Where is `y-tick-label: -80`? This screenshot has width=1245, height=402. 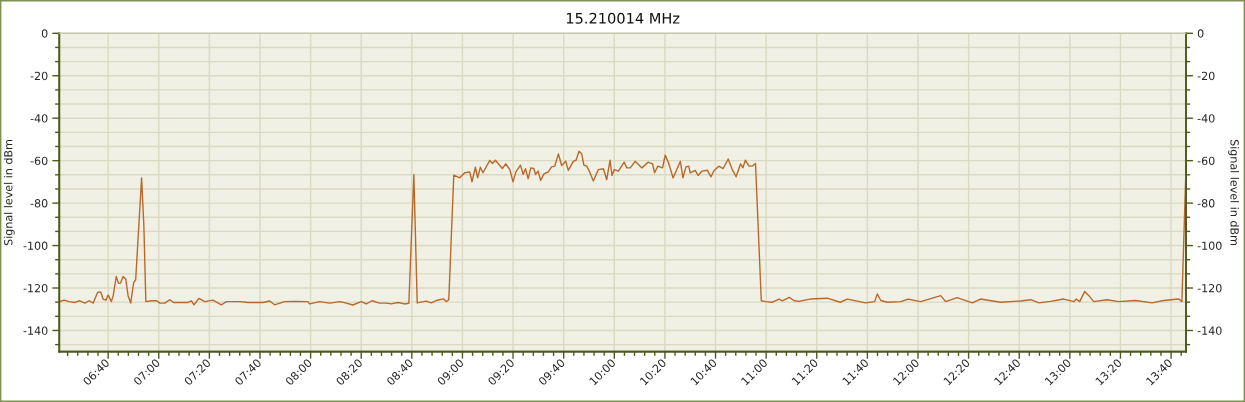
y-tick-label: -80 is located at coordinates (39, 203).